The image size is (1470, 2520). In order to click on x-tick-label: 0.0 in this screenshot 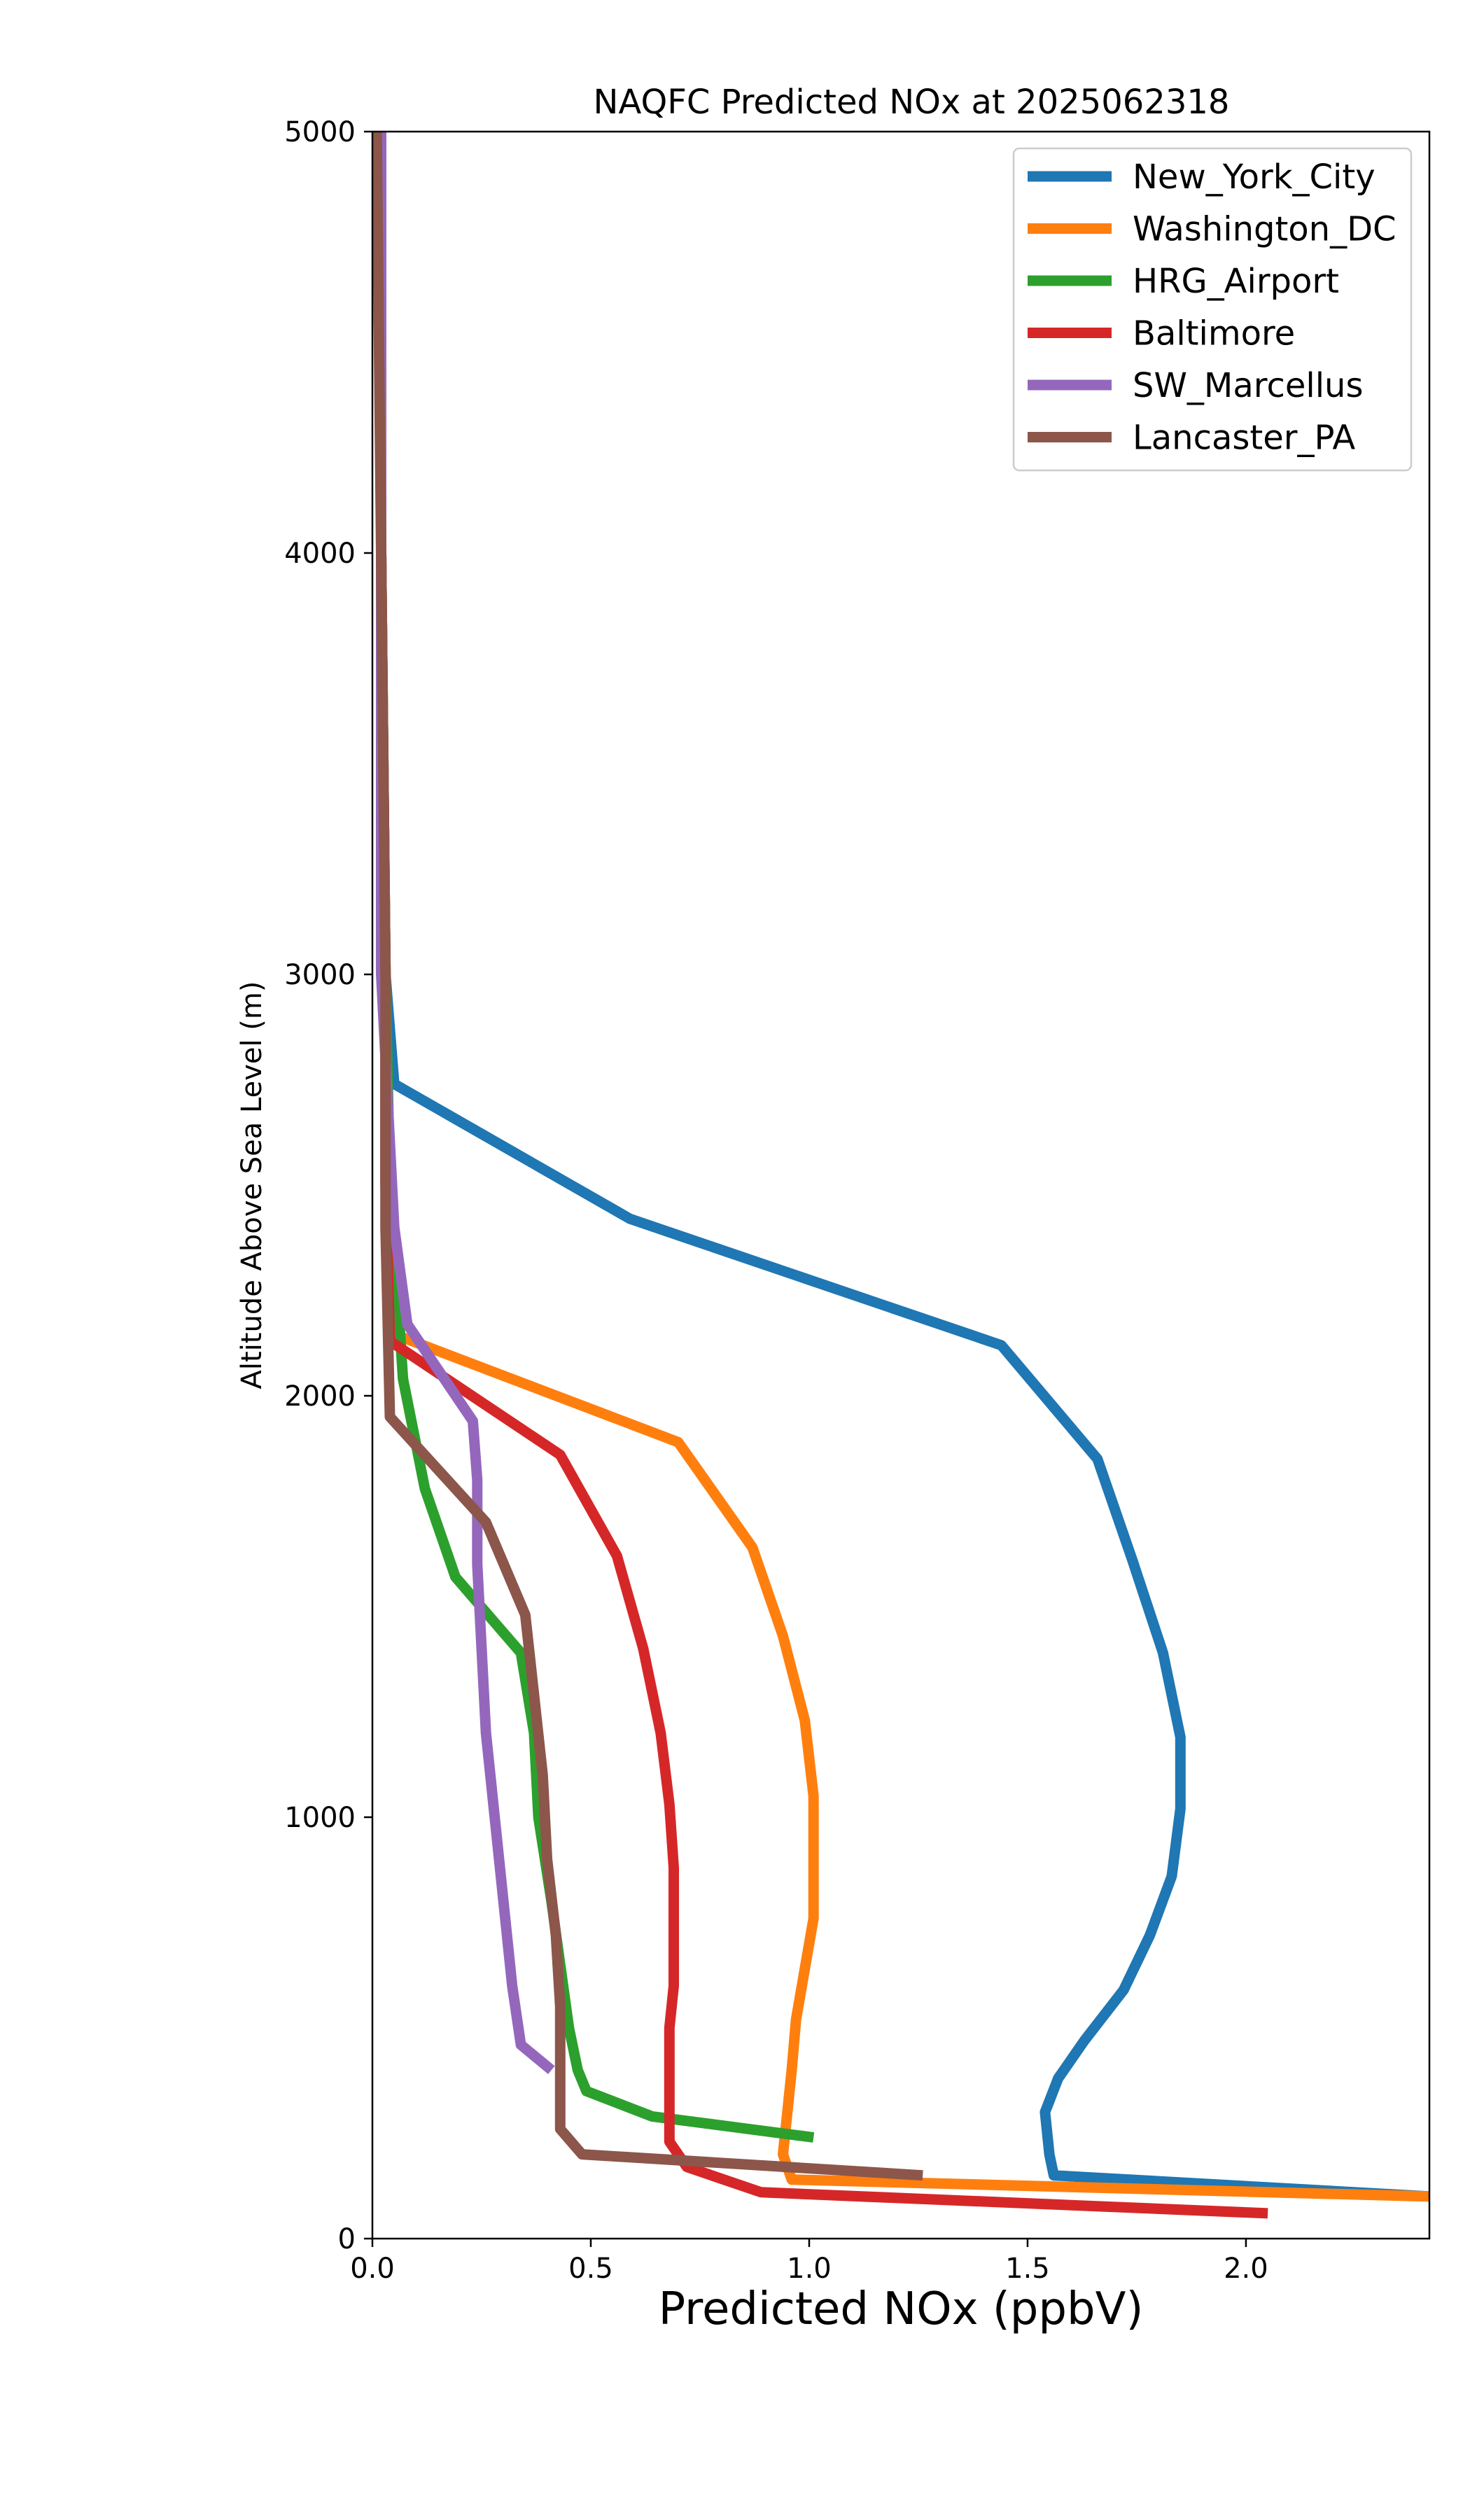, I will do `click(372, 2269)`.